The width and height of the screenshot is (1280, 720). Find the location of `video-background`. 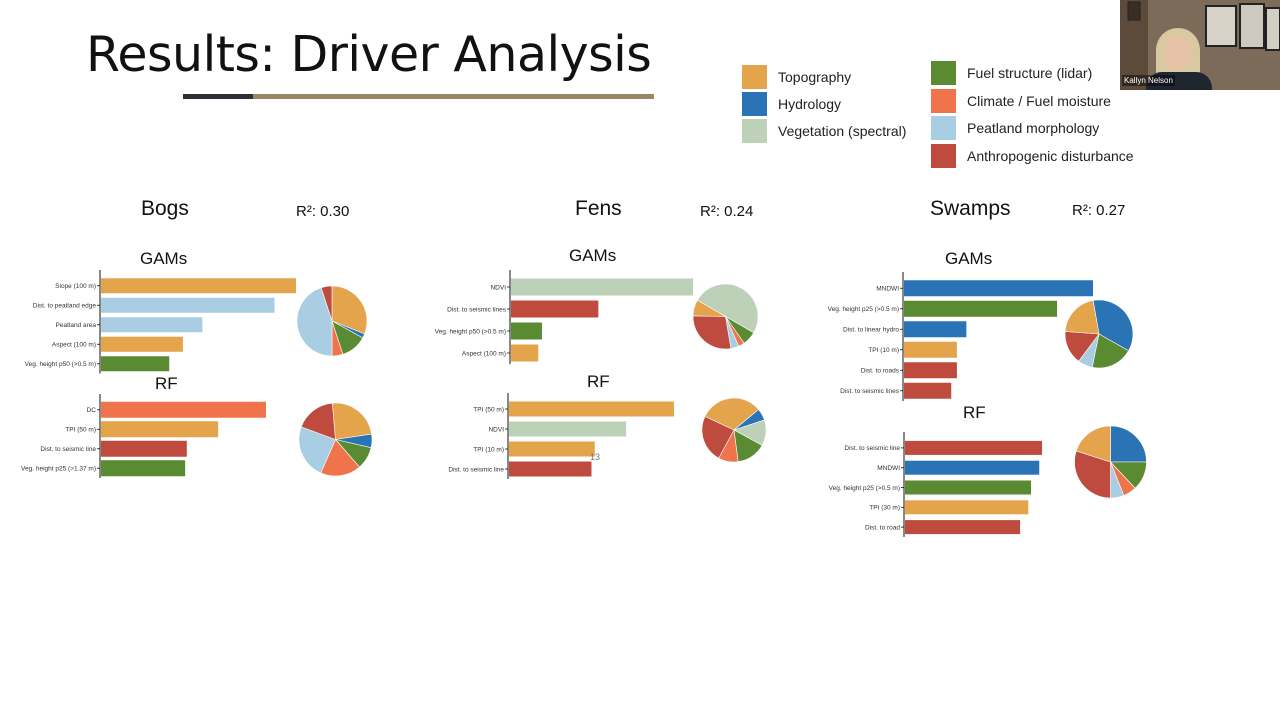

video-background is located at coordinates (1200, 45).